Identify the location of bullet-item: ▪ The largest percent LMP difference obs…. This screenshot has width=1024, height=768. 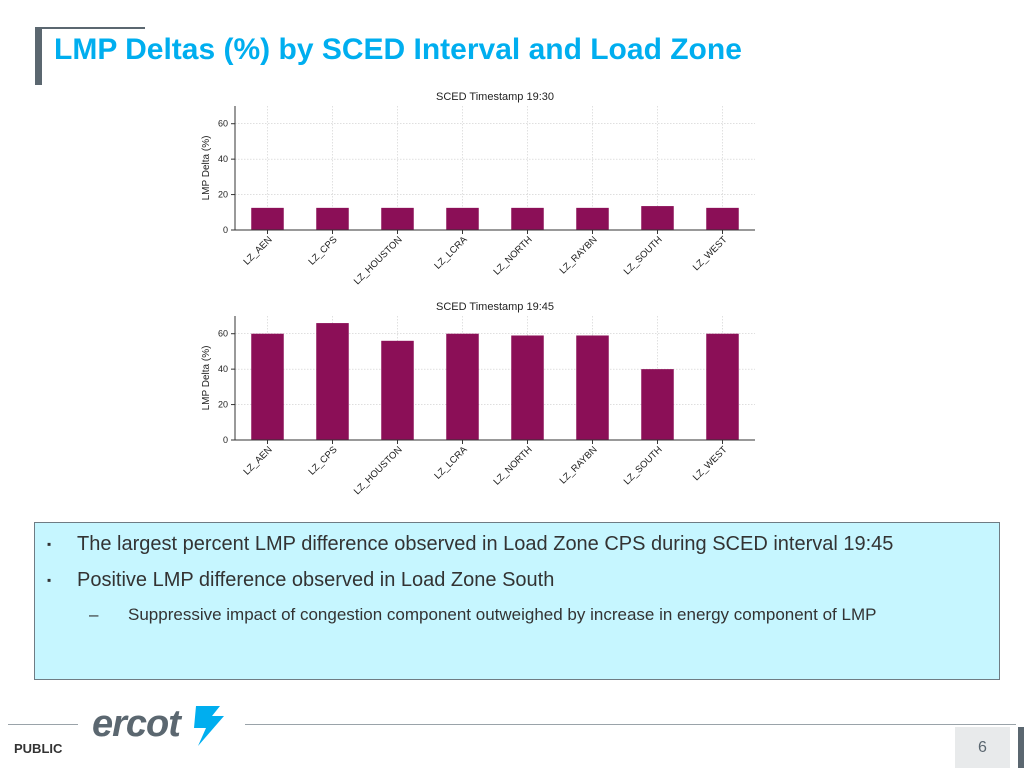
(516, 544).